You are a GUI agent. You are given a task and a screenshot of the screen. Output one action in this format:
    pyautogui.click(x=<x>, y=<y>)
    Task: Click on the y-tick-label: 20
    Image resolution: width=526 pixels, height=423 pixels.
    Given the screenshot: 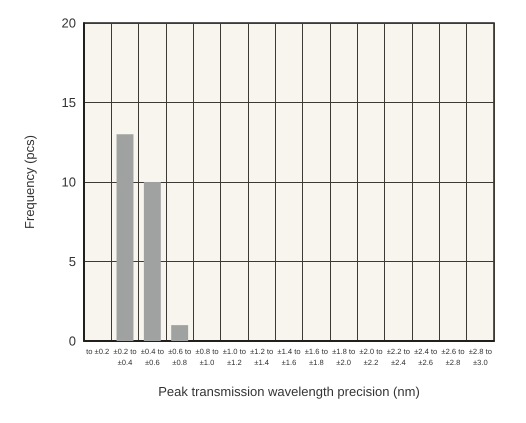 What is the action you would take?
    pyautogui.click(x=69, y=23)
    